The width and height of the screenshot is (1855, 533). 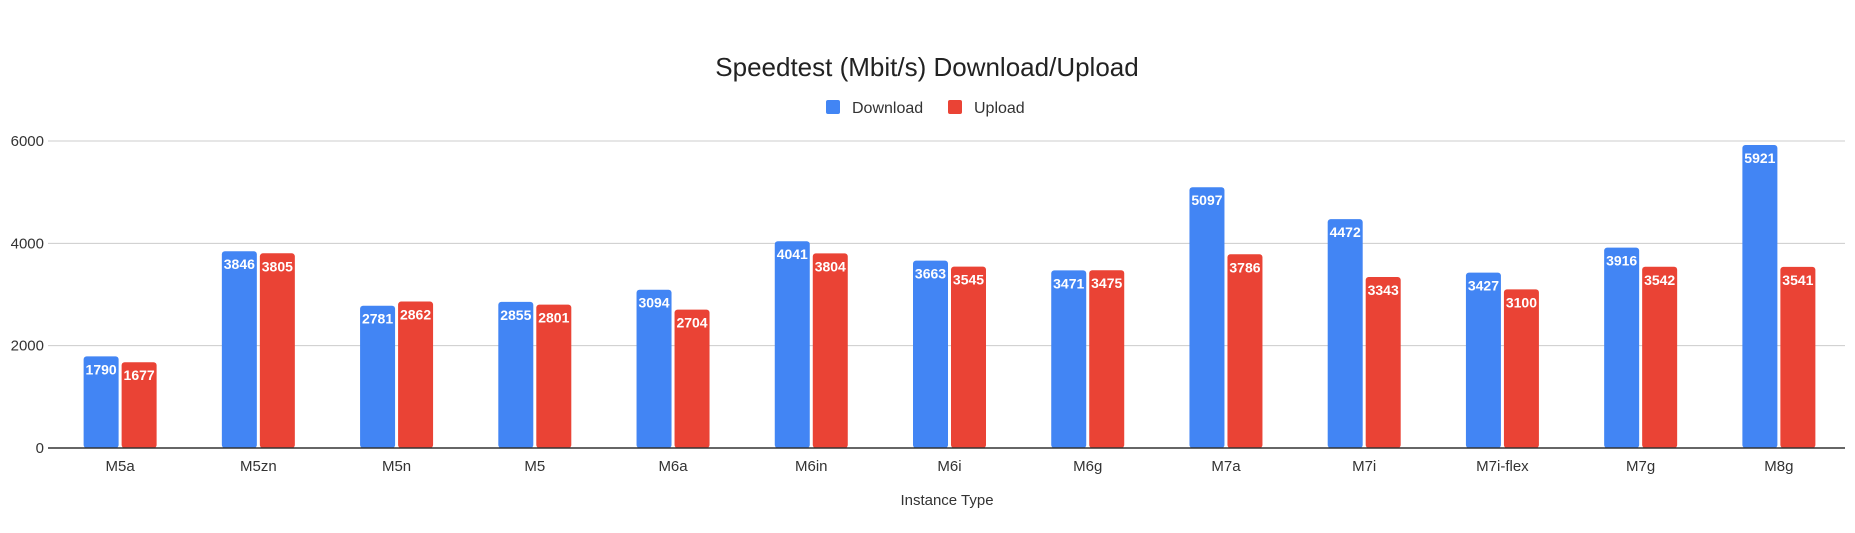 I want to click on bar-label-download: 3094, so click(x=653, y=303).